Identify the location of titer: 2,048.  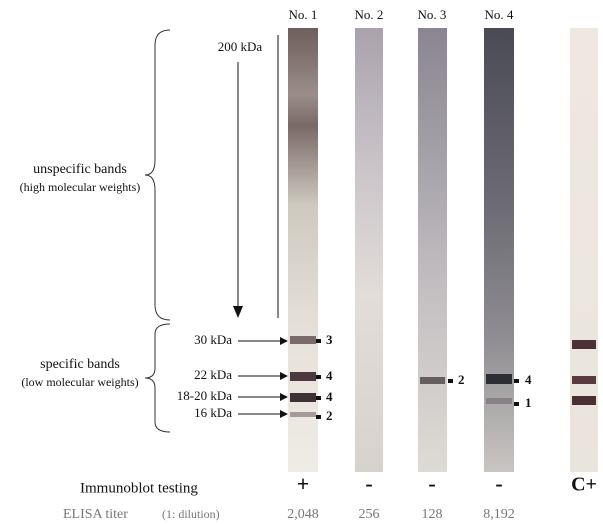
(303, 514).